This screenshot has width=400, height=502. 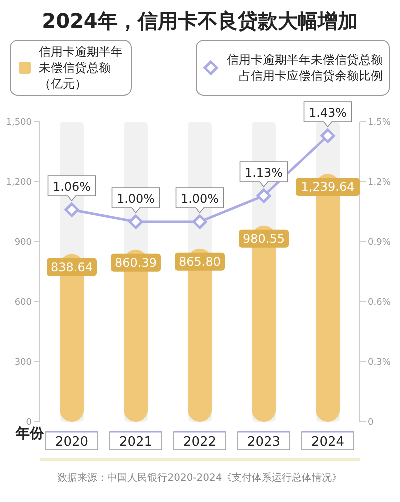 I want to click on legend-label: 信用卡逾期半年未偿信贷总额（亿元）, so click(x=81, y=68).